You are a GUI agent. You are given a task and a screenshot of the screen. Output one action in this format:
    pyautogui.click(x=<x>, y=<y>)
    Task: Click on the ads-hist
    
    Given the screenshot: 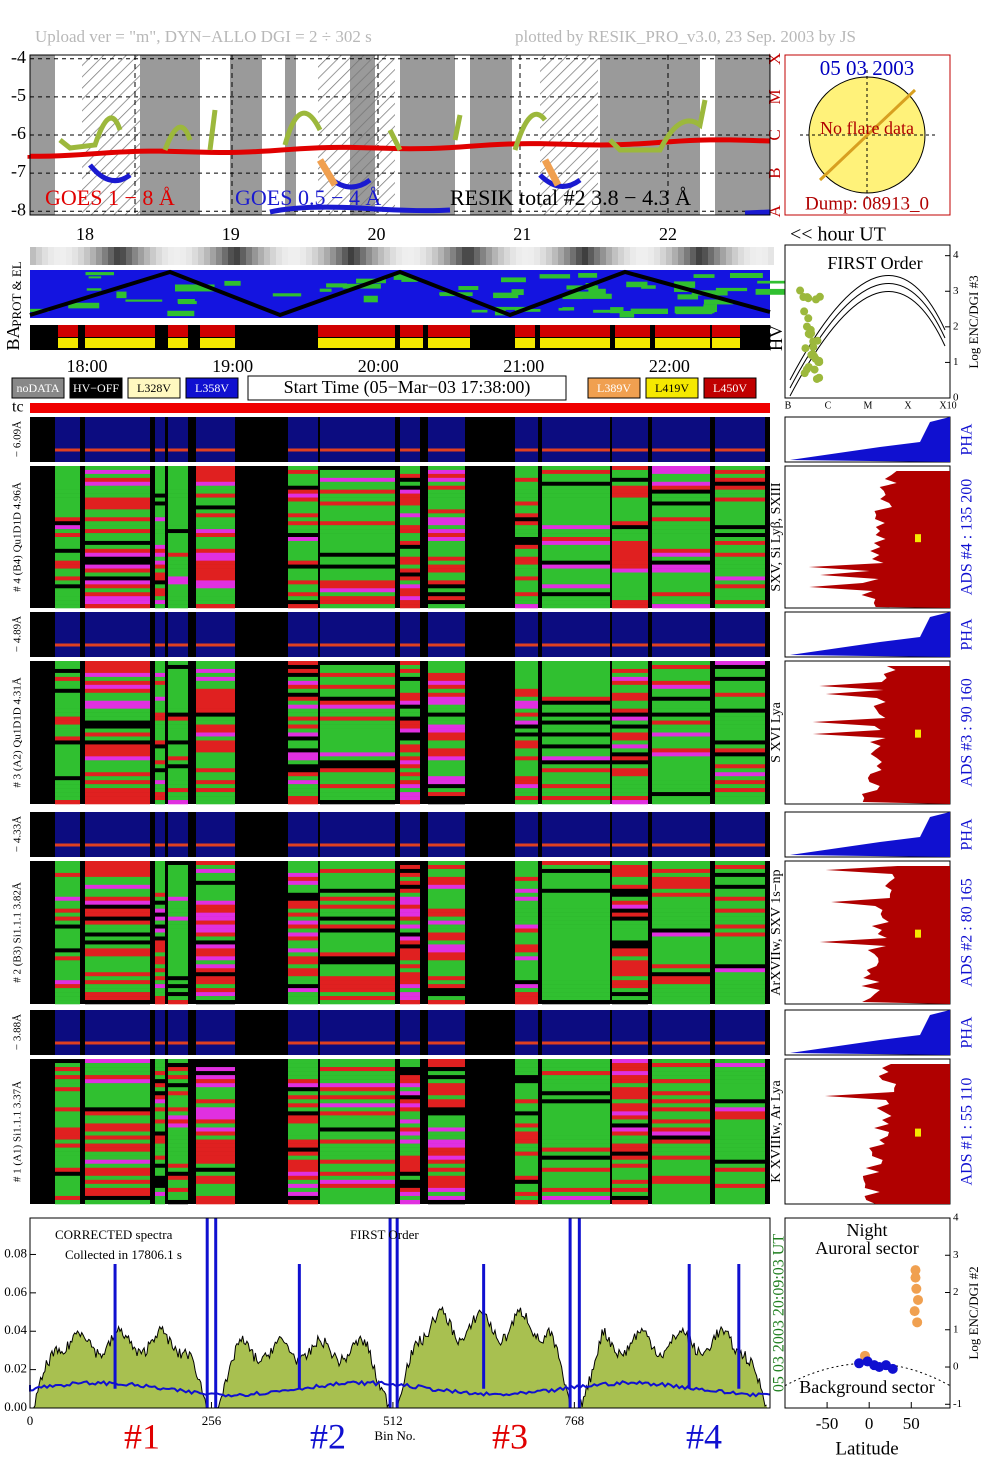 What is the action you would take?
    pyautogui.click(x=879, y=539)
    